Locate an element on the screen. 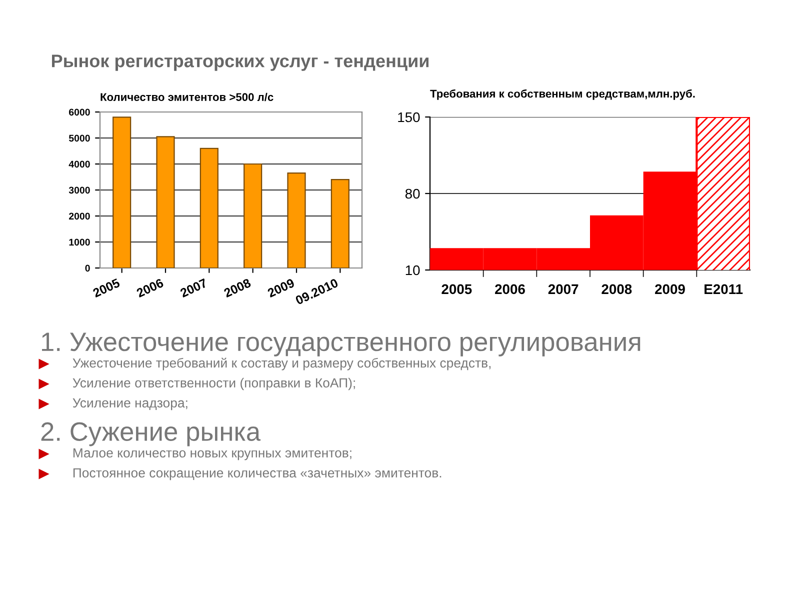 The width and height of the screenshot is (800, 600). y-tick-label: 3000 is located at coordinates (79, 190).